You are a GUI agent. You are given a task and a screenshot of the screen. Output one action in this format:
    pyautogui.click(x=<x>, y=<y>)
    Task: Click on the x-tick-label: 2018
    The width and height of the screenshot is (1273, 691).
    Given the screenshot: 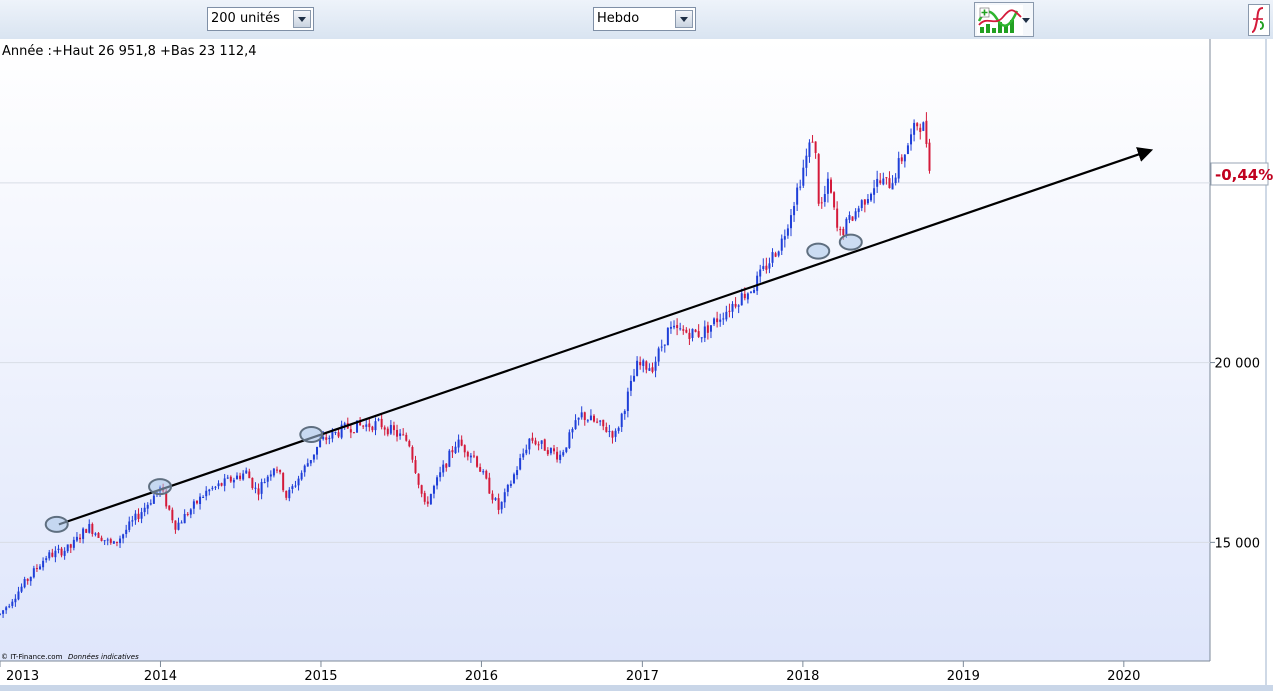 What is the action you would take?
    pyautogui.click(x=802, y=676)
    